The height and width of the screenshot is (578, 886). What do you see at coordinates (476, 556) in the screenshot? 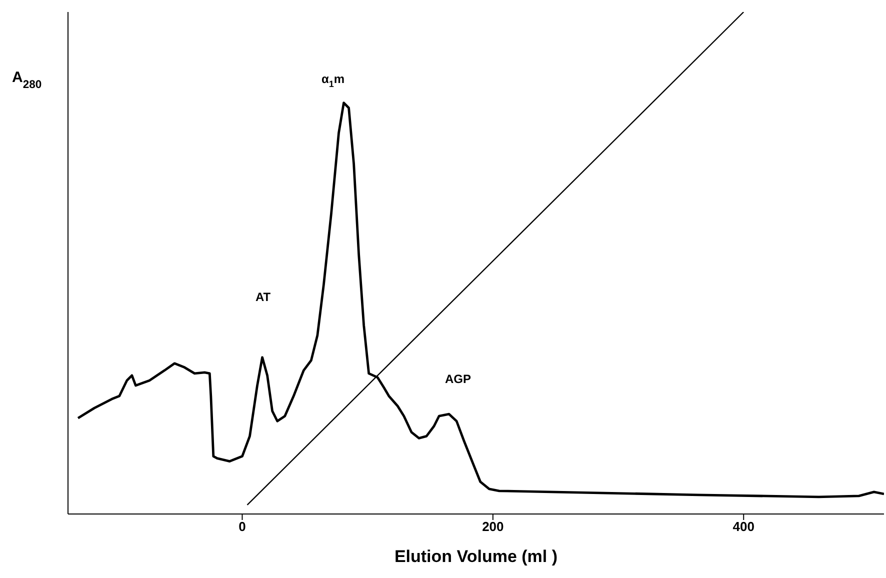
I see `x-axis-title: Elution Volume (ml )` at bounding box center [476, 556].